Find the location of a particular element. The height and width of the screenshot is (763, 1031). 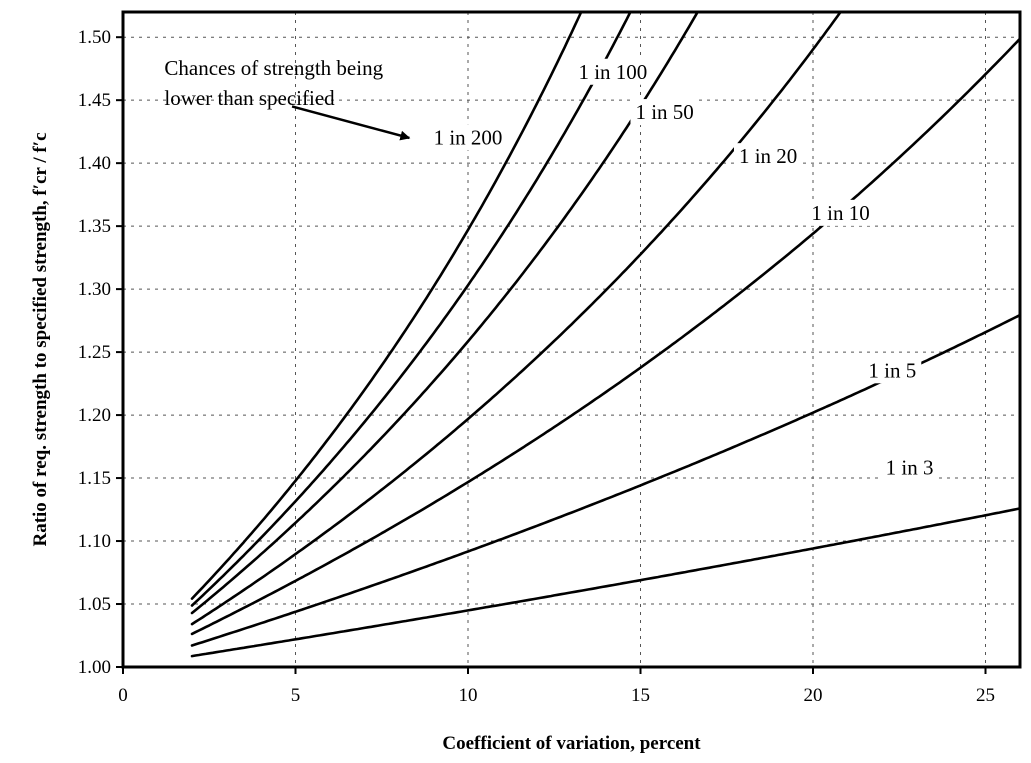

x-tick-label: 15 is located at coordinates (640, 695).